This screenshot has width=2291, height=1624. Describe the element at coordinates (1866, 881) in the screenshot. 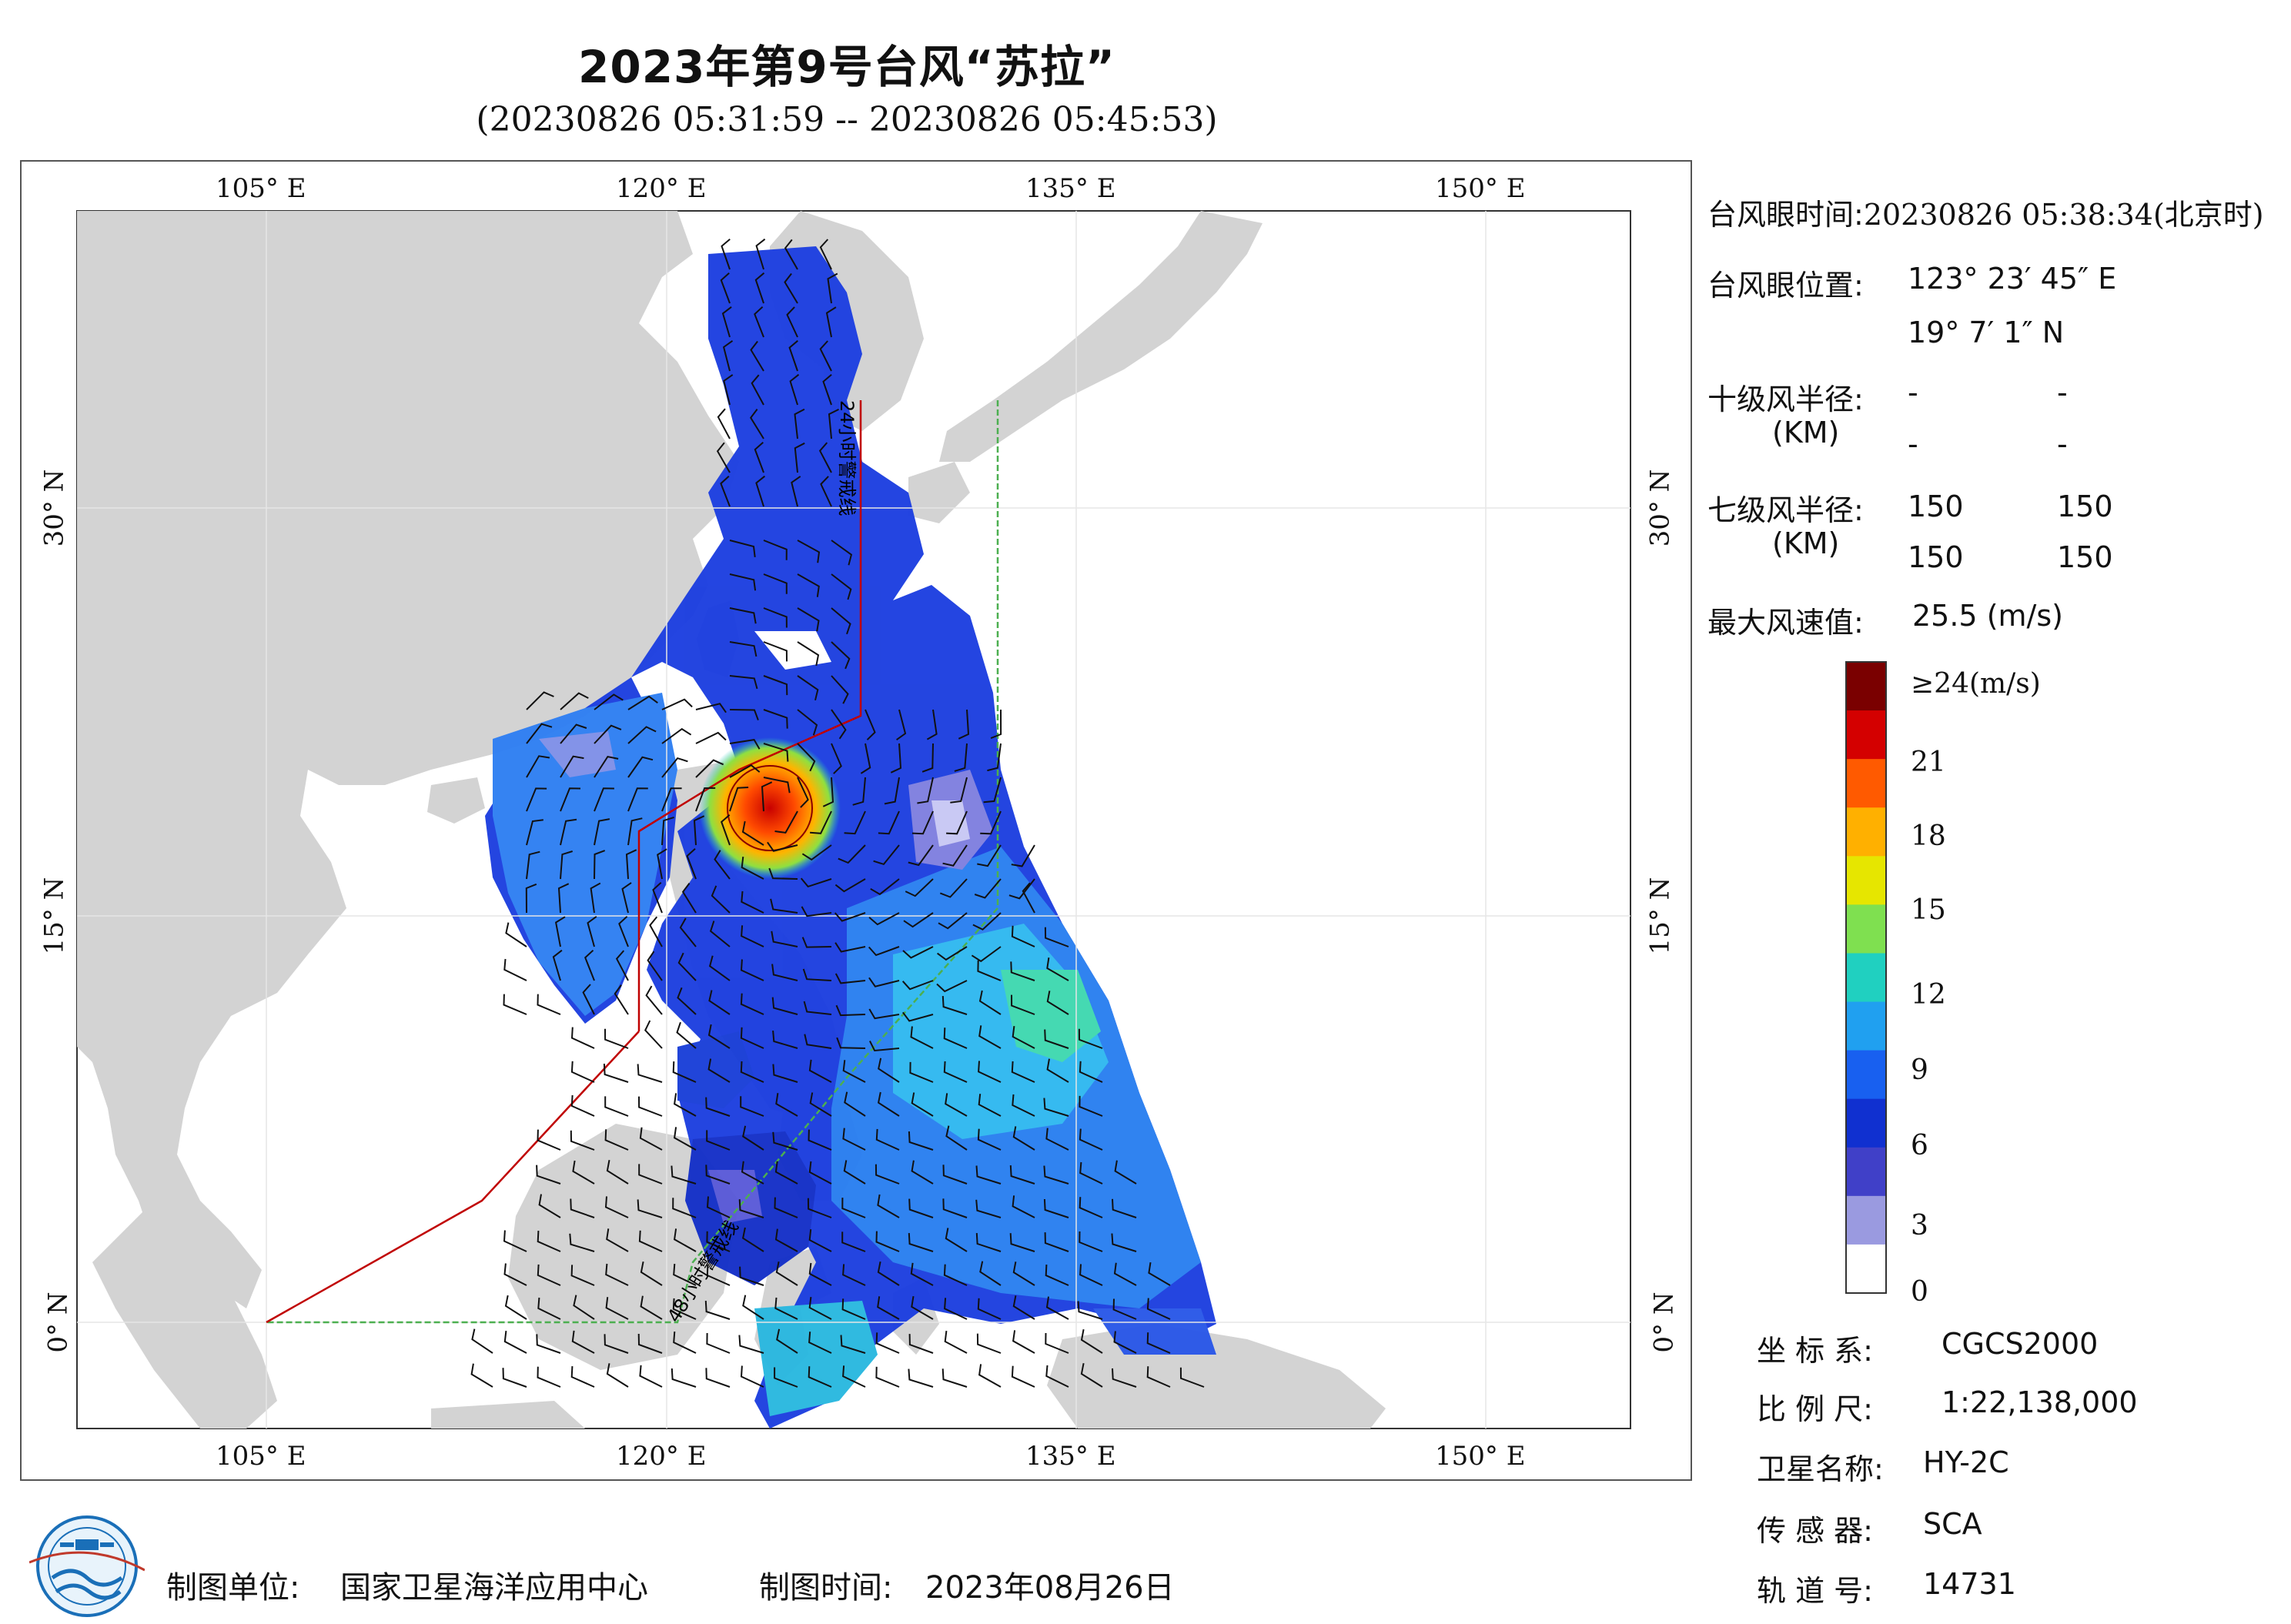

I see `colorbar-swatch` at that location.